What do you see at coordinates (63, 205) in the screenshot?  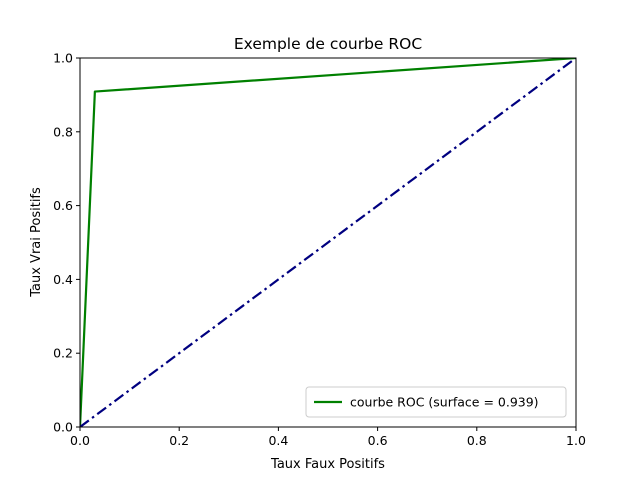 I see `y-tick-label: 0.6` at bounding box center [63, 205].